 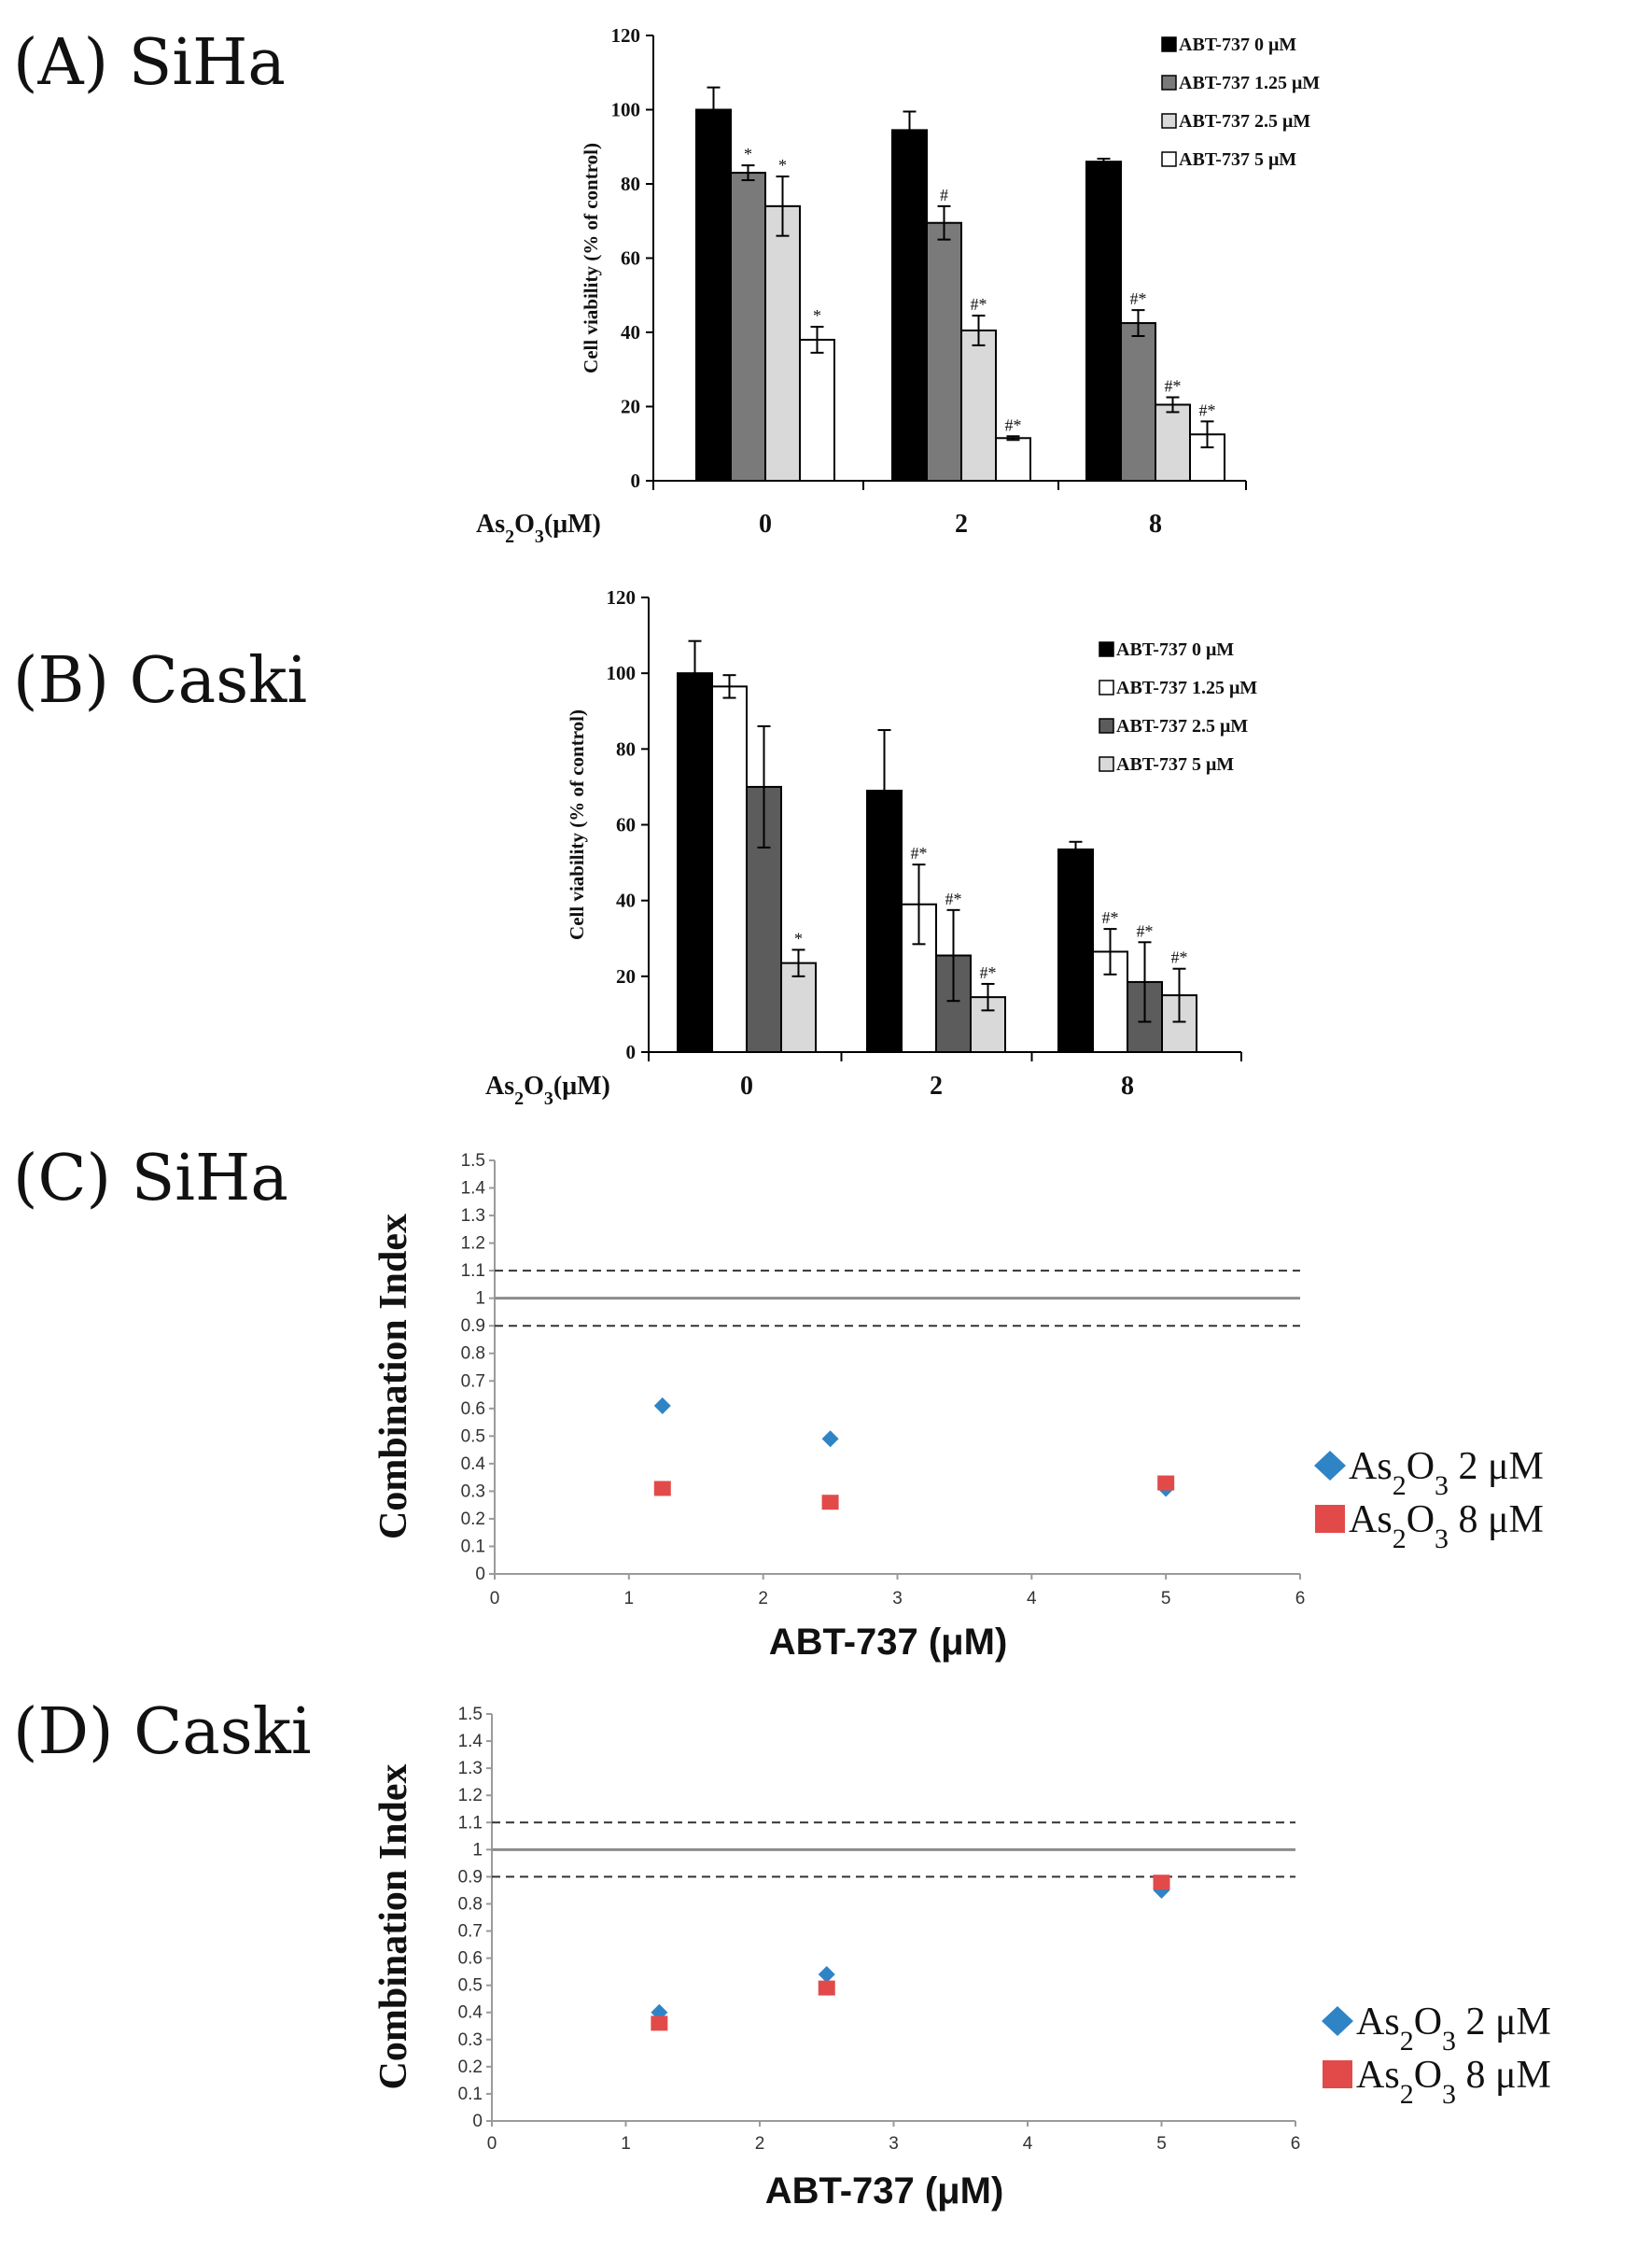 What do you see at coordinates (470, 1904) in the screenshot?
I see `y-tick-label: 0.8` at bounding box center [470, 1904].